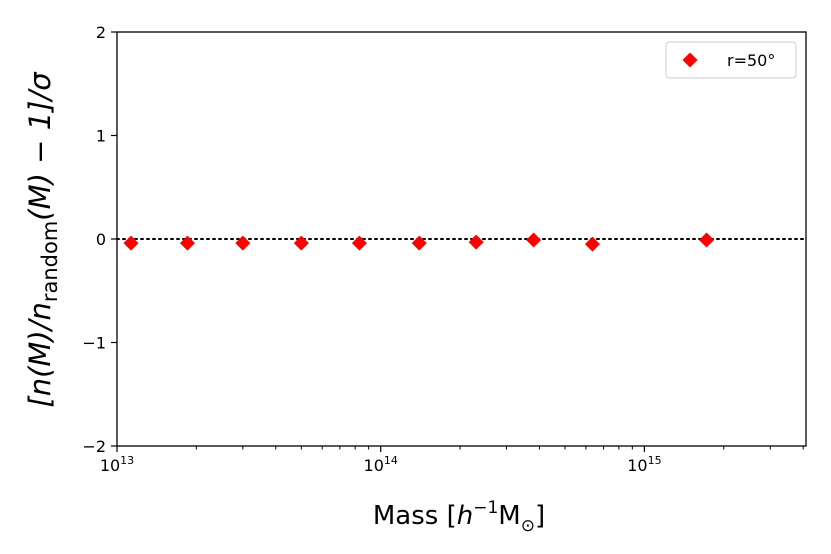 The width and height of the screenshot is (831, 554). What do you see at coordinates (94, 446) in the screenshot?
I see `y-tick-label: −2` at bounding box center [94, 446].